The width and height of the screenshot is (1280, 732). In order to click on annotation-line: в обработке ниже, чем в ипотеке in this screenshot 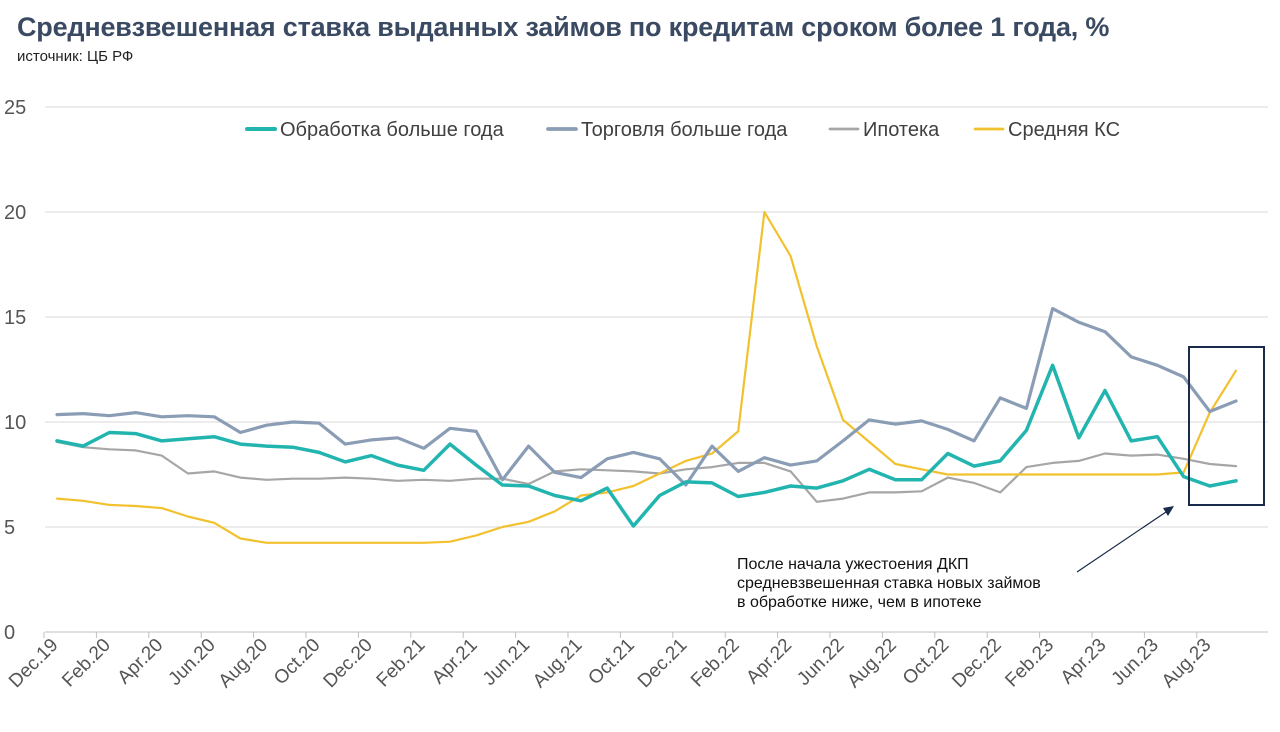, I will do `click(859, 602)`.